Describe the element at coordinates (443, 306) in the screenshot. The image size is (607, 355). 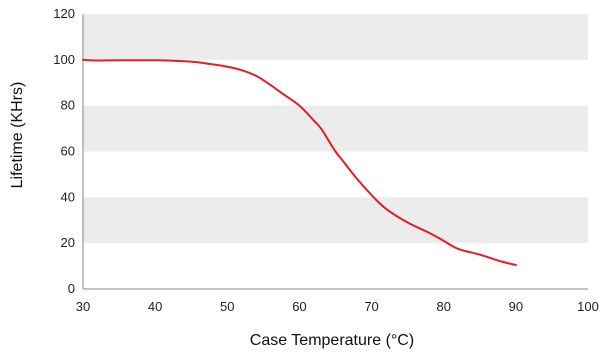
I see `x-tick-label: 80` at that location.